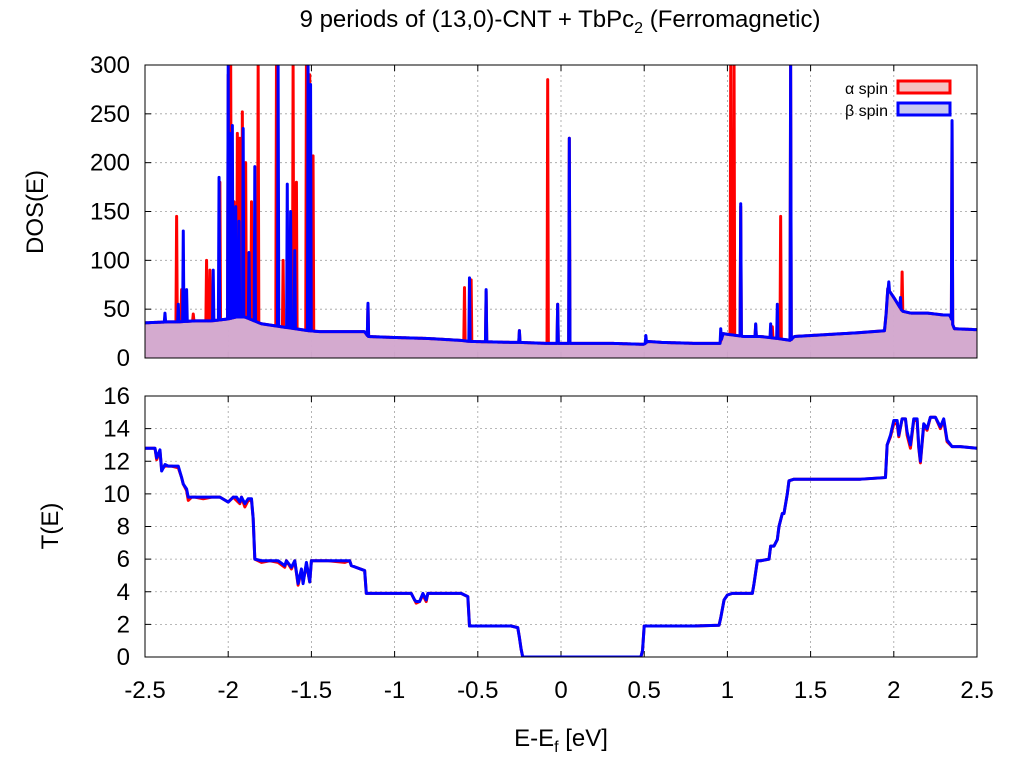 Image resolution: width=1024 pixels, height=768 pixels. I want to click on y-tick-label: 150, so click(110, 212).